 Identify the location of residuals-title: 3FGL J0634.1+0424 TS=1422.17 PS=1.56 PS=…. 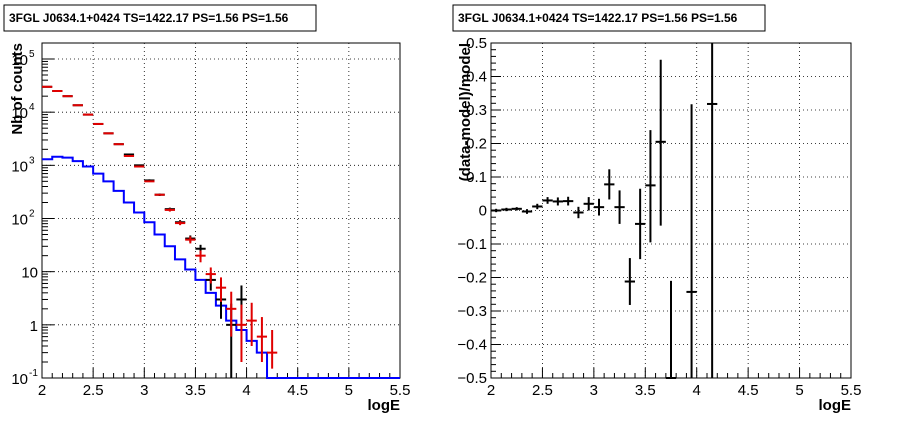
(598, 18).